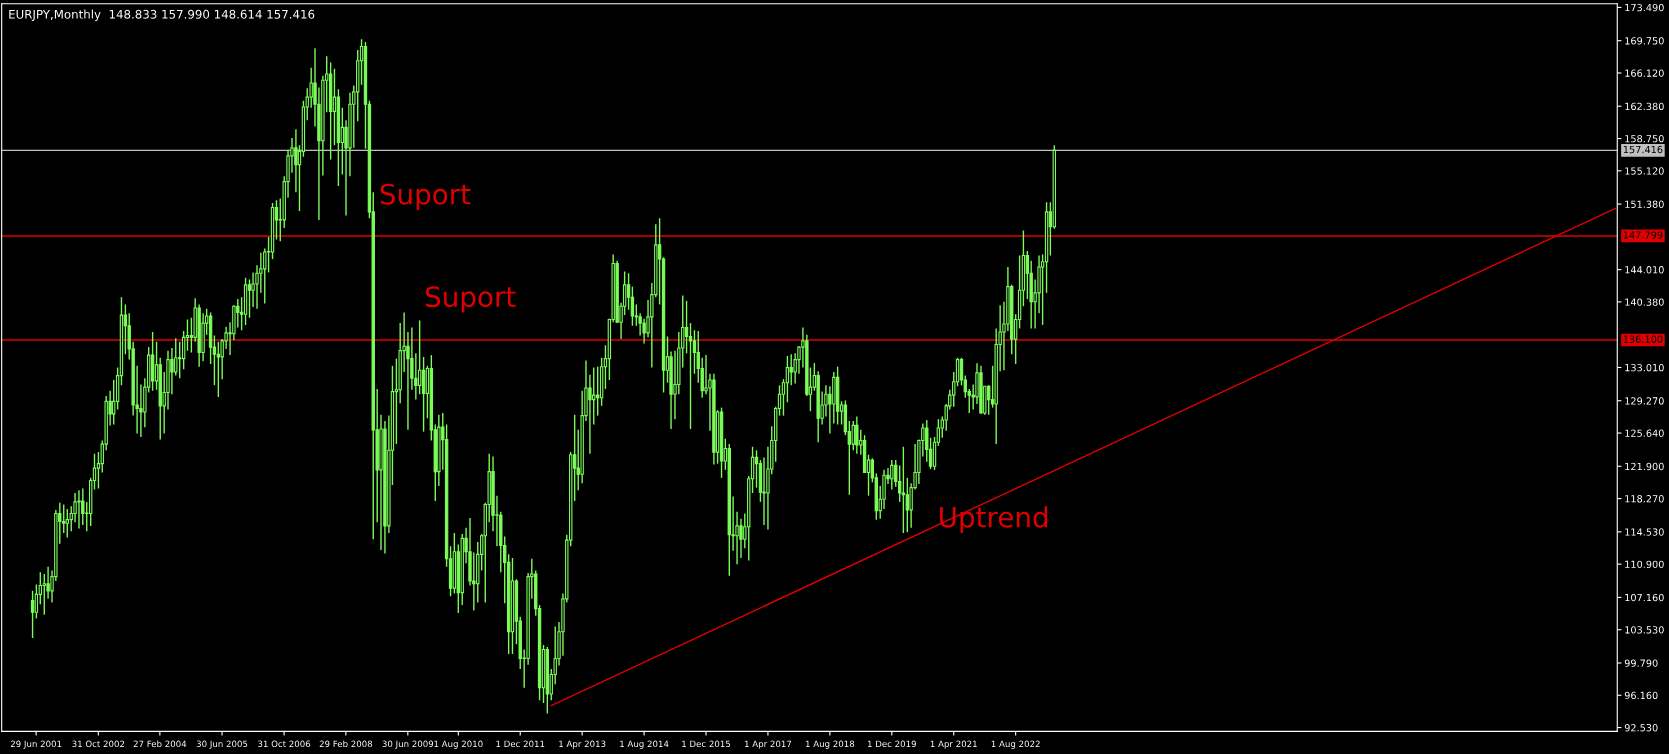 The width and height of the screenshot is (1669, 754). Describe the element at coordinates (284, 744) in the screenshot. I see `x-tick-label: 31 Oct 2006` at that location.